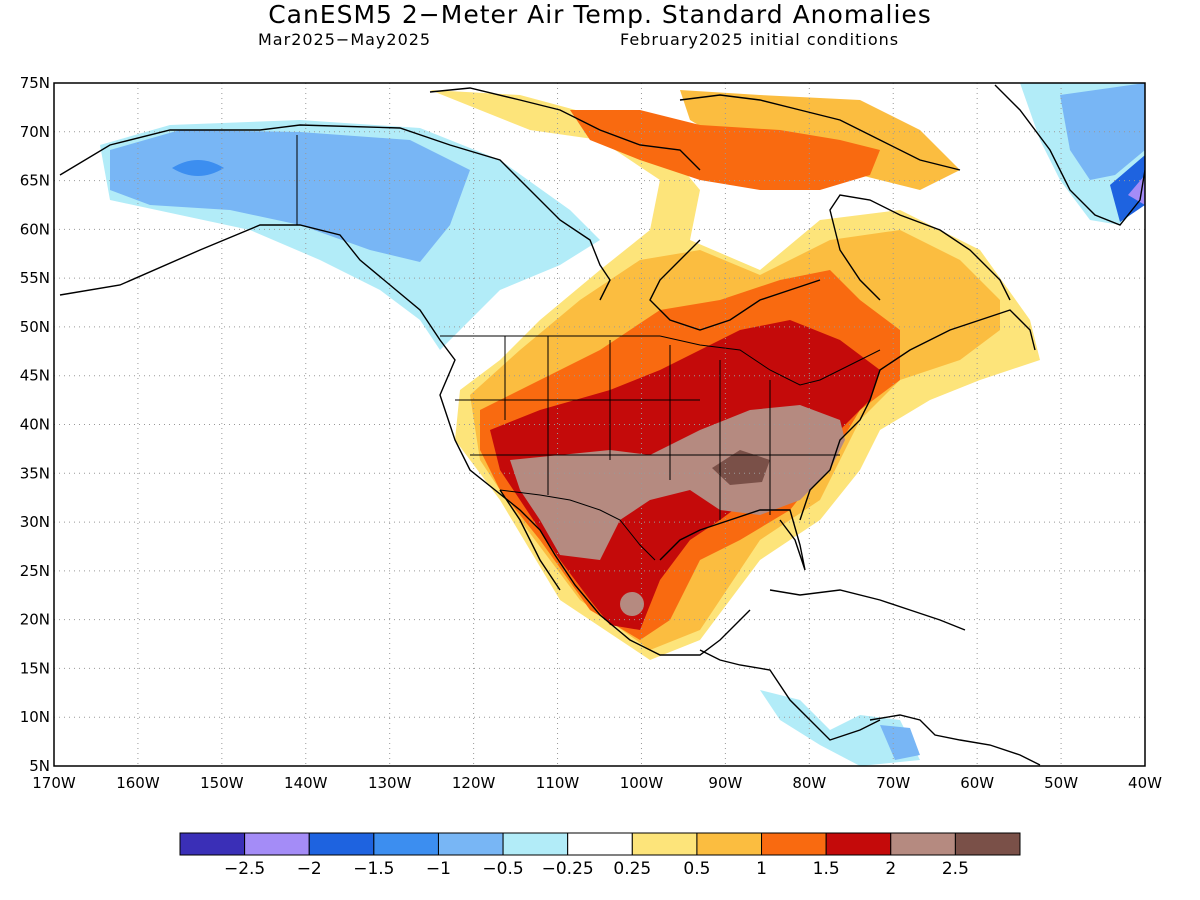 Image resolution: width=1200 pixels, height=900 pixels. Describe the element at coordinates (1102, 131) in the screenshot. I see `cool-region-greenland-core` at that location.